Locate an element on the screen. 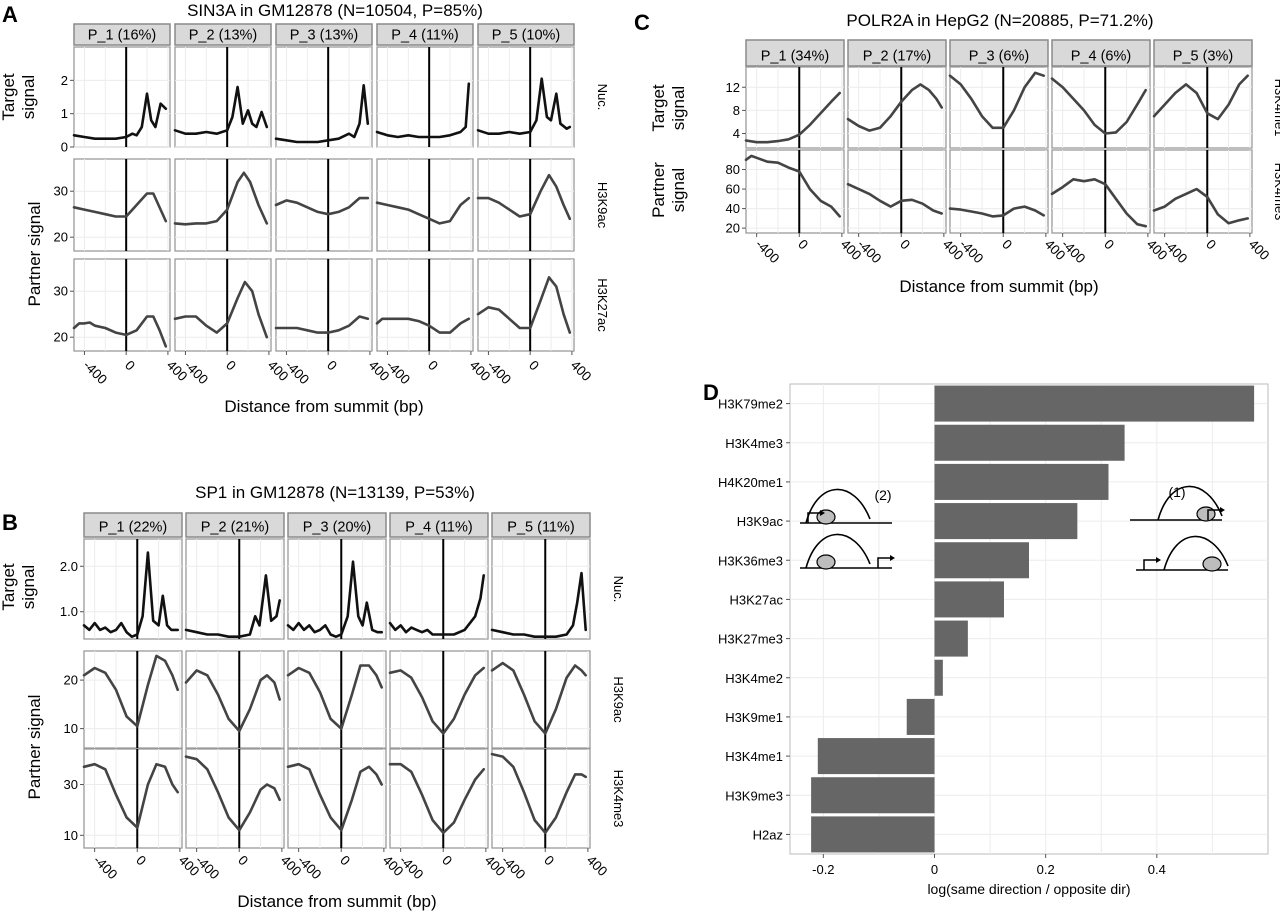 This screenshot has height=913, width=1280. chart-title: SP1 in GM12878 (N=13139, P=53%) is located at coordinates (335, 492).